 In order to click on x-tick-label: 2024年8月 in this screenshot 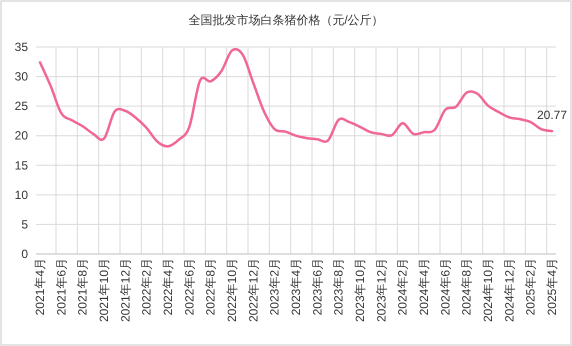, I will do `click(467, 287)`.